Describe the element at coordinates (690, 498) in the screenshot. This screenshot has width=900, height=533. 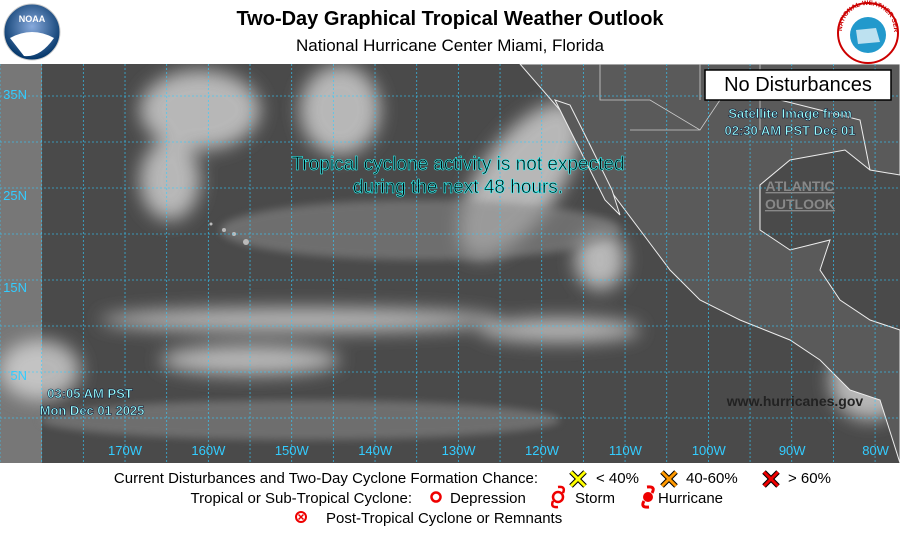
I see `legend-hurricane: Hurricane` at that location.